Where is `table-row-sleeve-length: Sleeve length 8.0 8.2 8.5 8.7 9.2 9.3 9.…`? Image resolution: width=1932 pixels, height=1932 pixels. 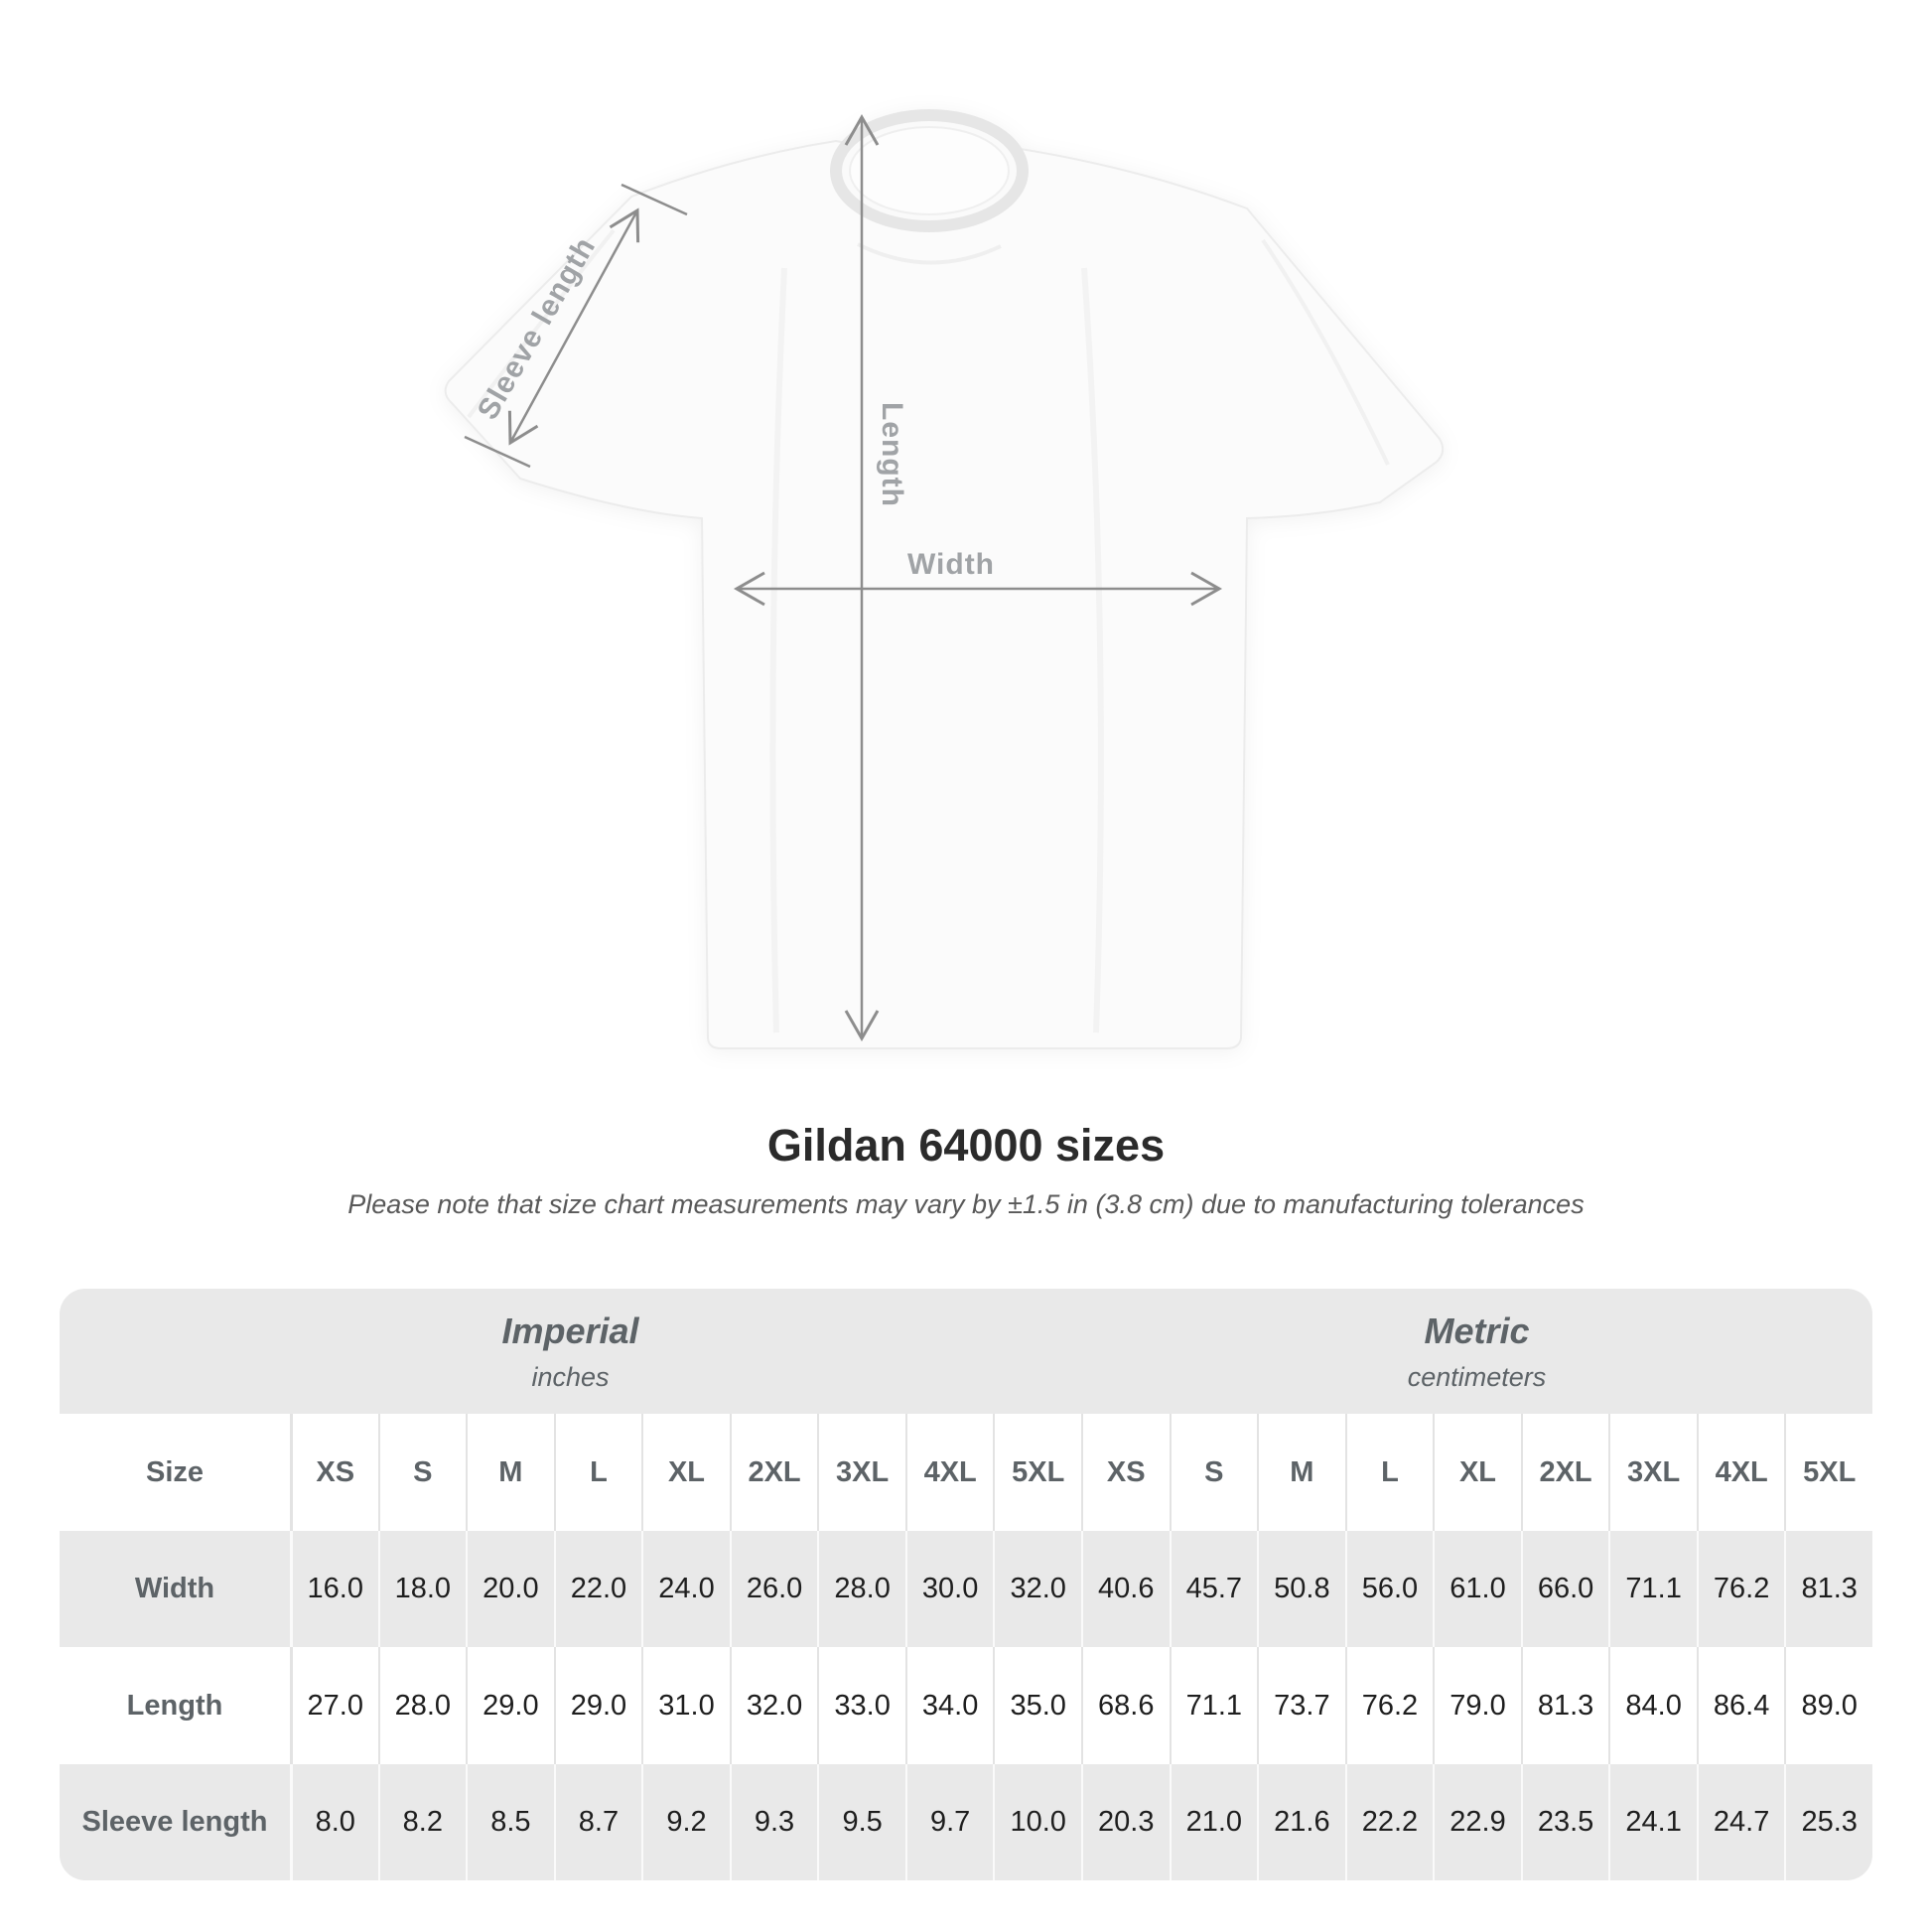 table-row-sleeve-length: Sleeve length 8.0 8.2 8.5 8.7 9.2 9.3 9.… is located at coordinates (966, 1822).